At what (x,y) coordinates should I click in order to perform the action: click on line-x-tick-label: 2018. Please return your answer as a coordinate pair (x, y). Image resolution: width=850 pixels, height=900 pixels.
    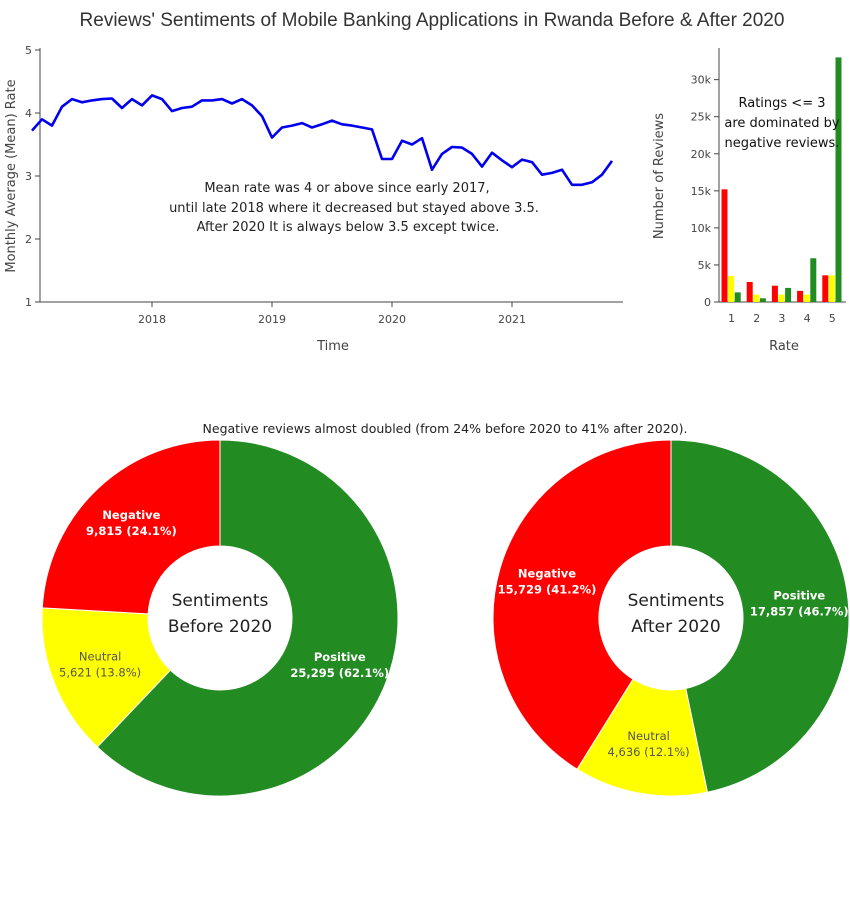
    Looking at the image, I should click on (152, 319).